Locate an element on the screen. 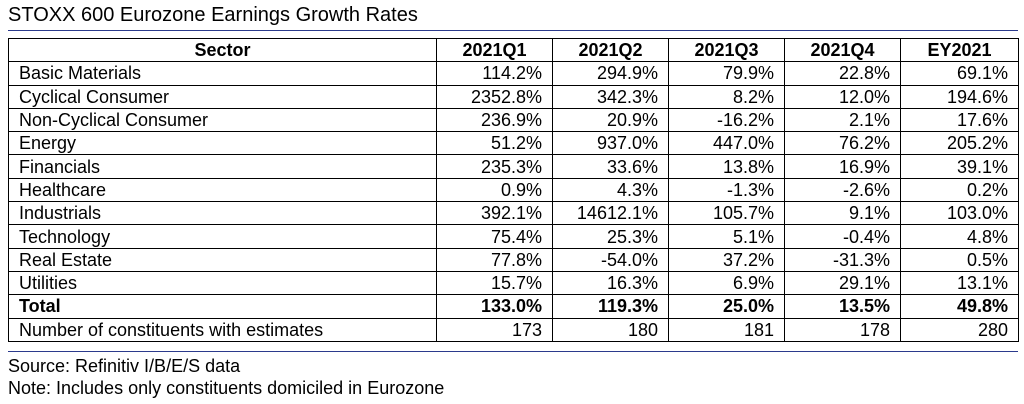 The image size is (1024, 404). table-cell: 77.8% is located at coordinates (494, 259).